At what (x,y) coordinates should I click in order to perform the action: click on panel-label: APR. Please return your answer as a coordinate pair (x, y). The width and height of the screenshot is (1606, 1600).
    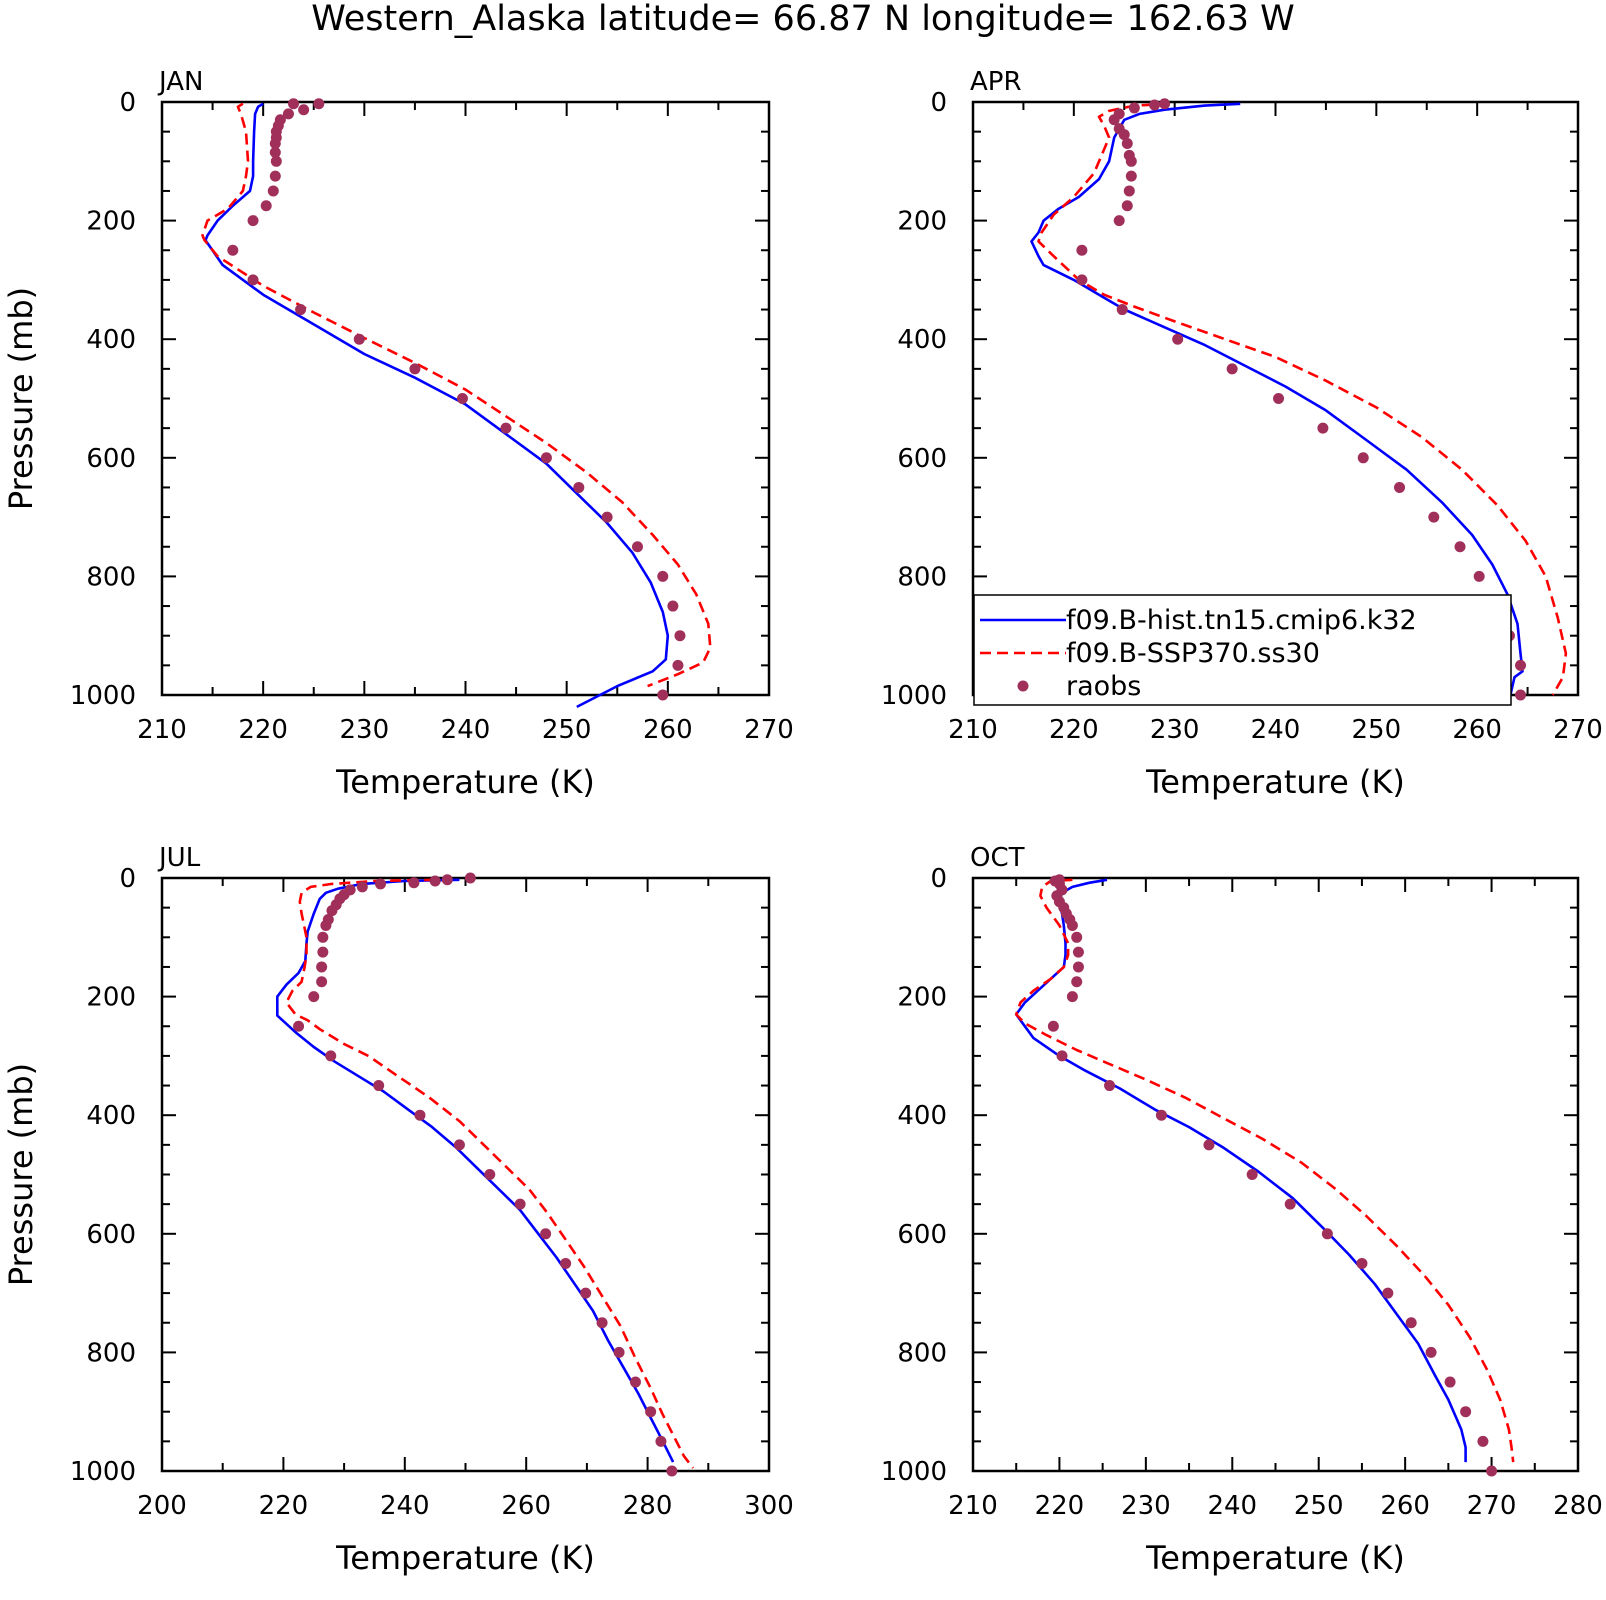
    Looking at the image, I should click on (996, 82).